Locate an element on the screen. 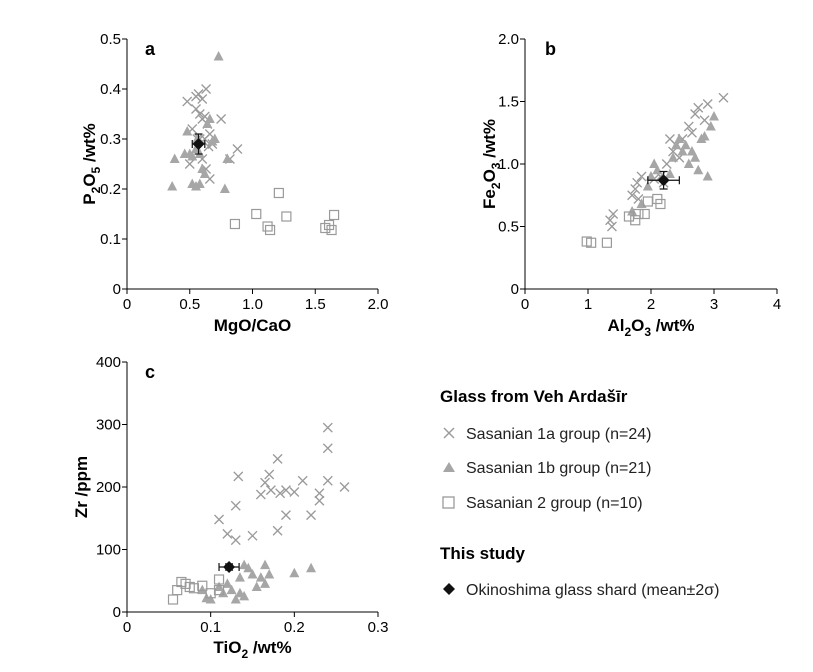 This screenshot has width=813, height=672. x-tick-label: 0.1 is located at coordinates (210, 627).